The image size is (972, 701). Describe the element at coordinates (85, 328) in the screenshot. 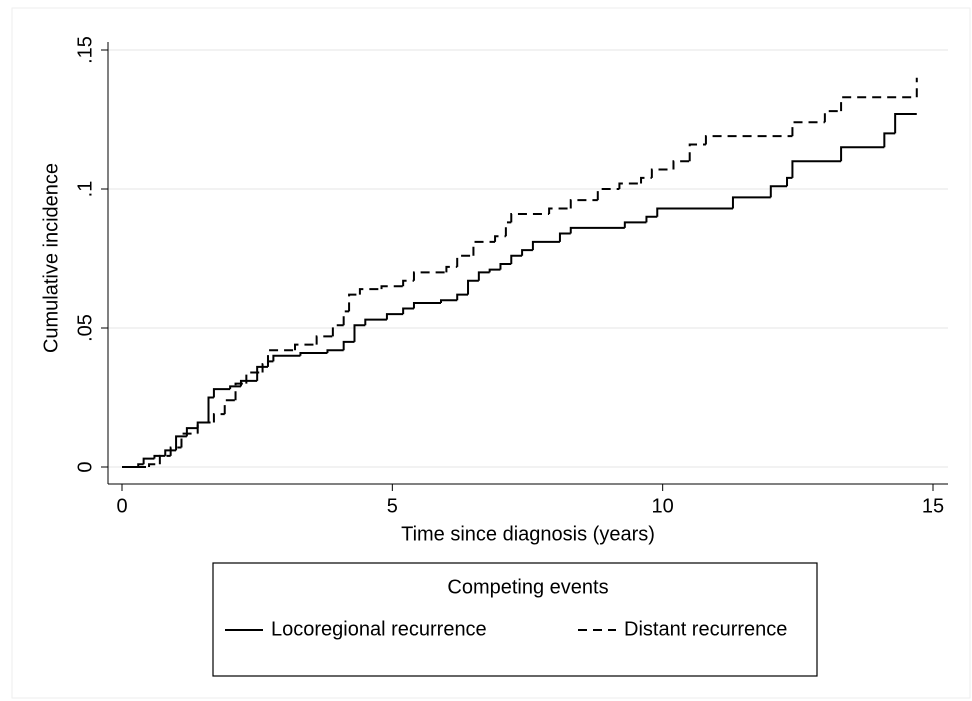

I see `y-tick-label: .05` at that location.